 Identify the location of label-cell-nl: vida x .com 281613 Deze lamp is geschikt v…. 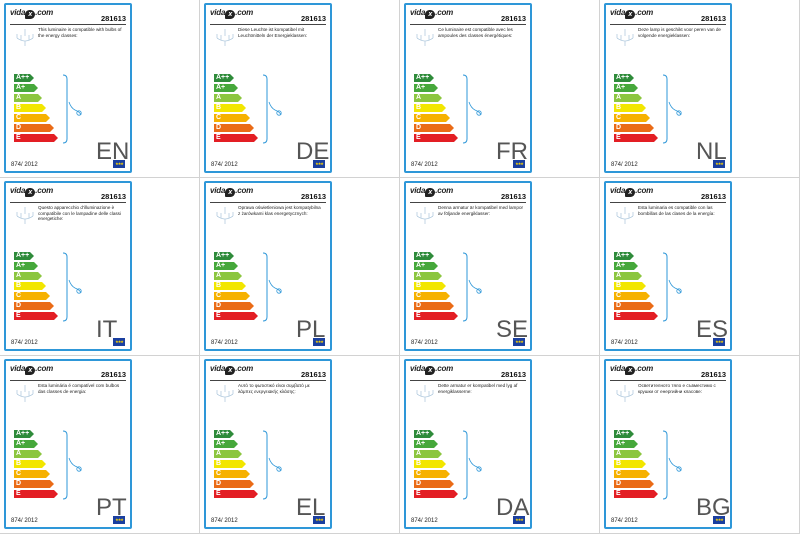
(700, 89).